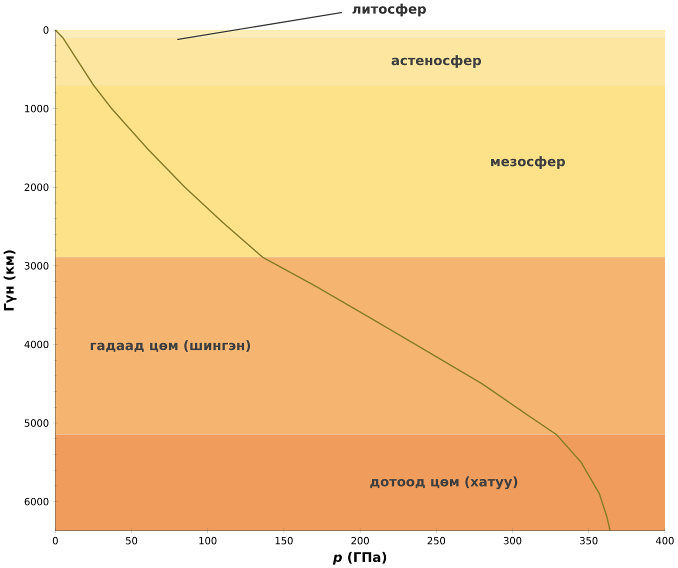 This screenshot has height=568, width=678. What do you see at coordinates (513, 540) in the screenshot?
I see `x-tick-label: 300` at bounding box center [513, 540].